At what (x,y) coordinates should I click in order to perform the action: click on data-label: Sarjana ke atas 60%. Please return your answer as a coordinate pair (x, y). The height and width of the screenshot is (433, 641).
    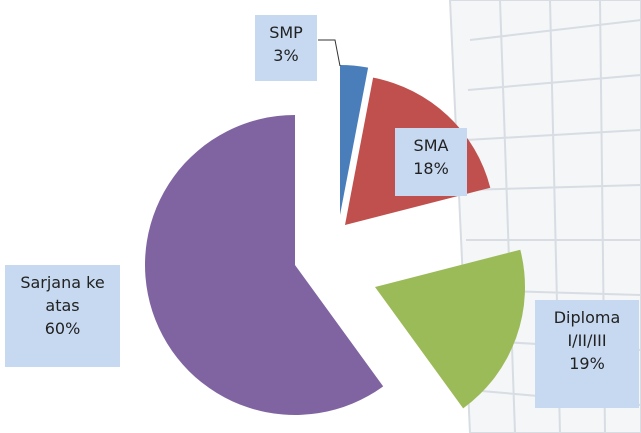
    Looking at the image, I should click on (62, 316).